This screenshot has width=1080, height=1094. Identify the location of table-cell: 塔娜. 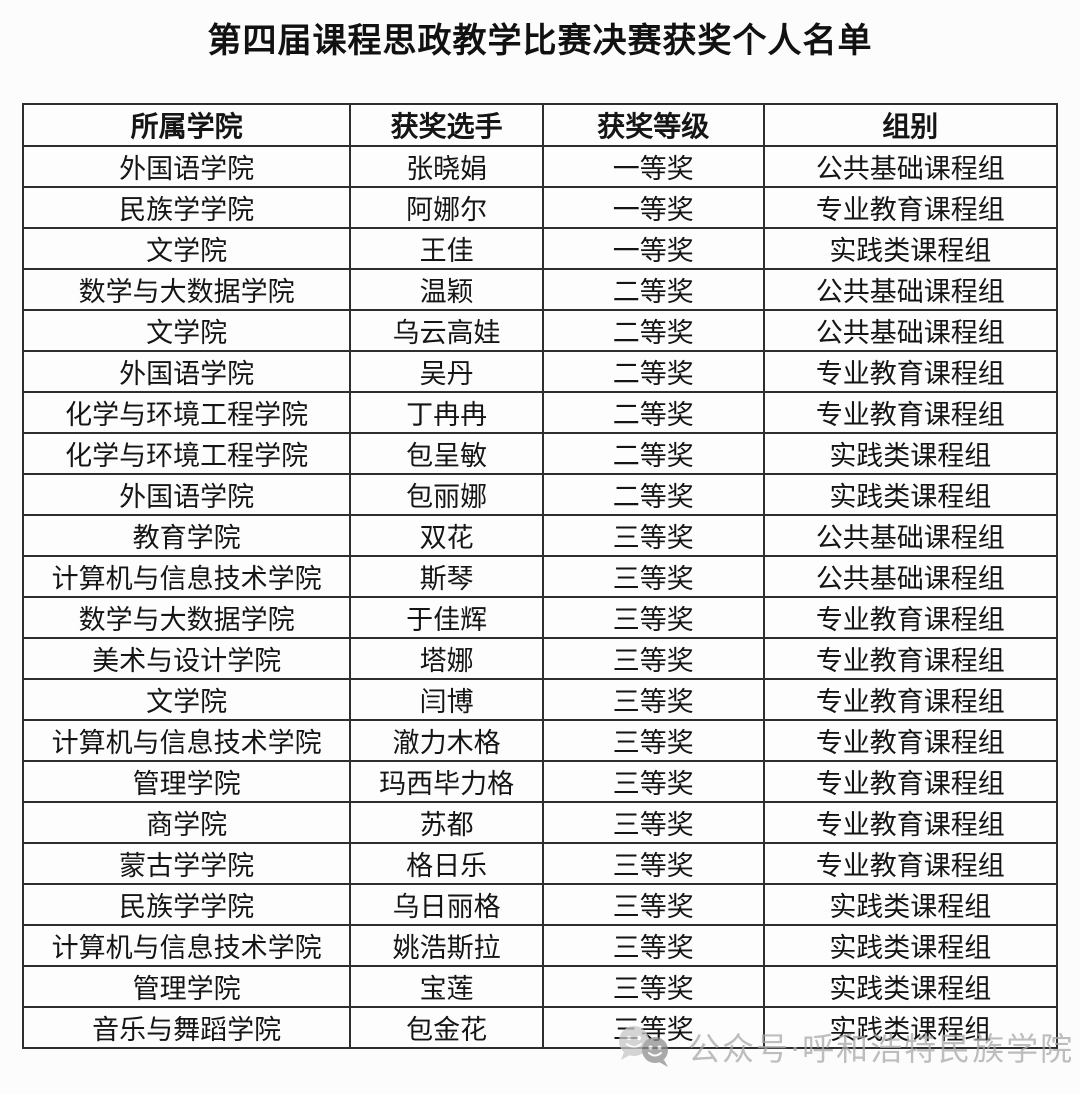
(446, 658).